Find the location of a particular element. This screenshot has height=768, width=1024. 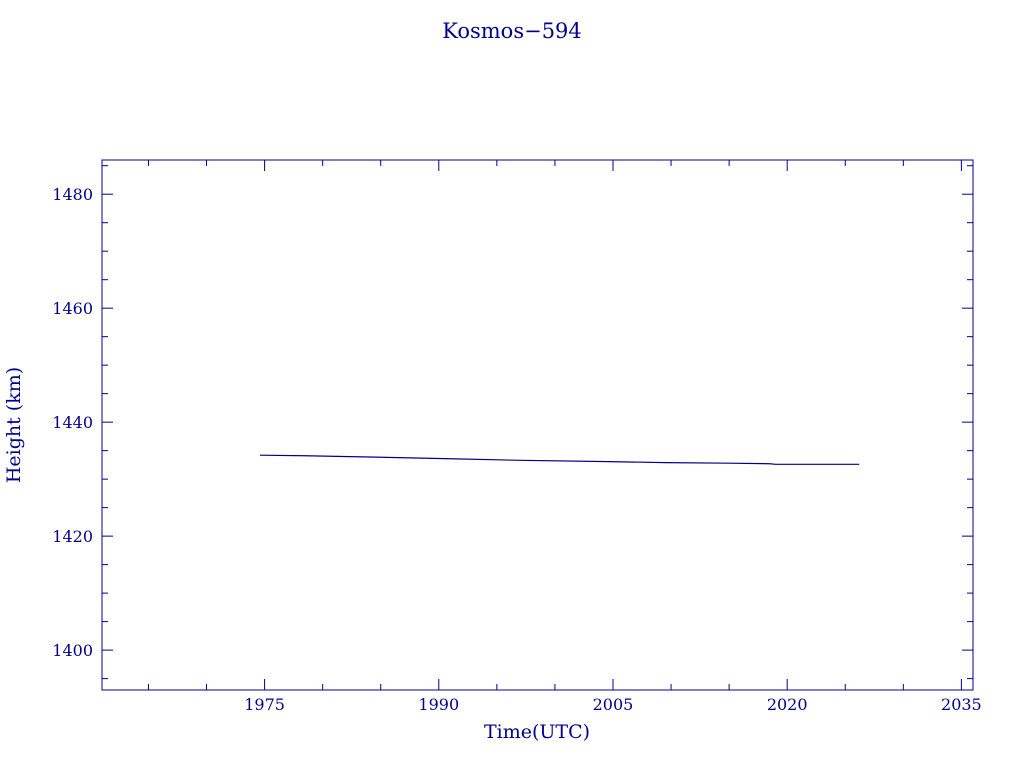

x-tick-label: 2020 is located at coordinates (787, 704).